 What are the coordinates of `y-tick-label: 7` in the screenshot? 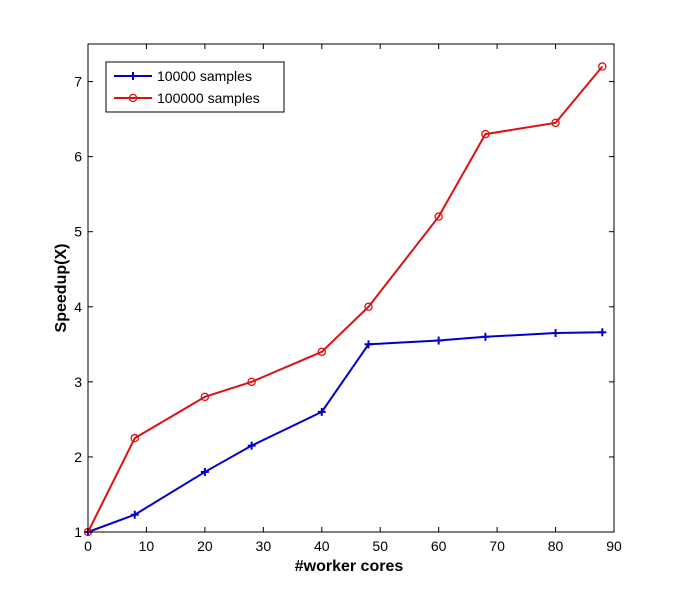 It's located at (78, 82).